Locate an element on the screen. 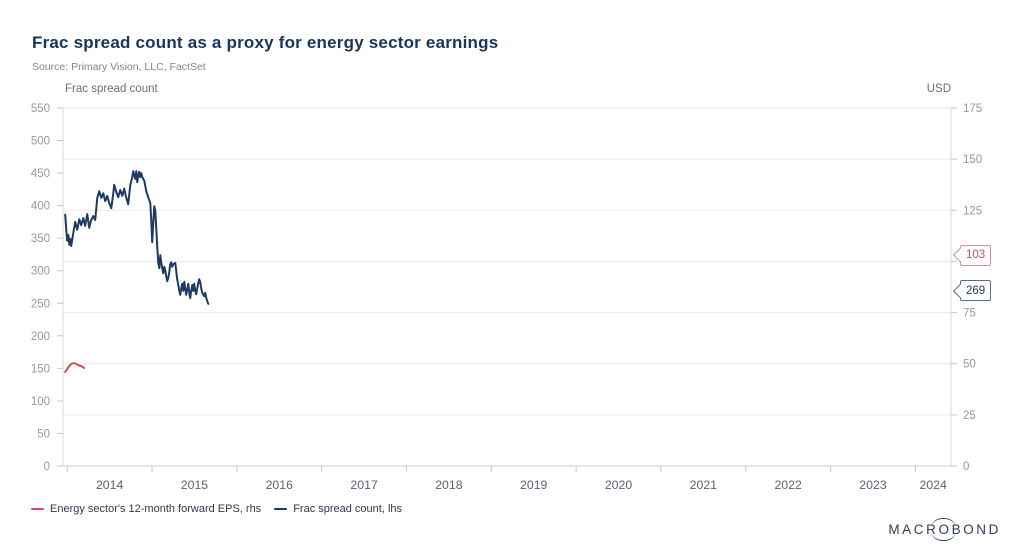 This screenshot has width=1024, height=554. eps-line is located at coordinates (75, 368).